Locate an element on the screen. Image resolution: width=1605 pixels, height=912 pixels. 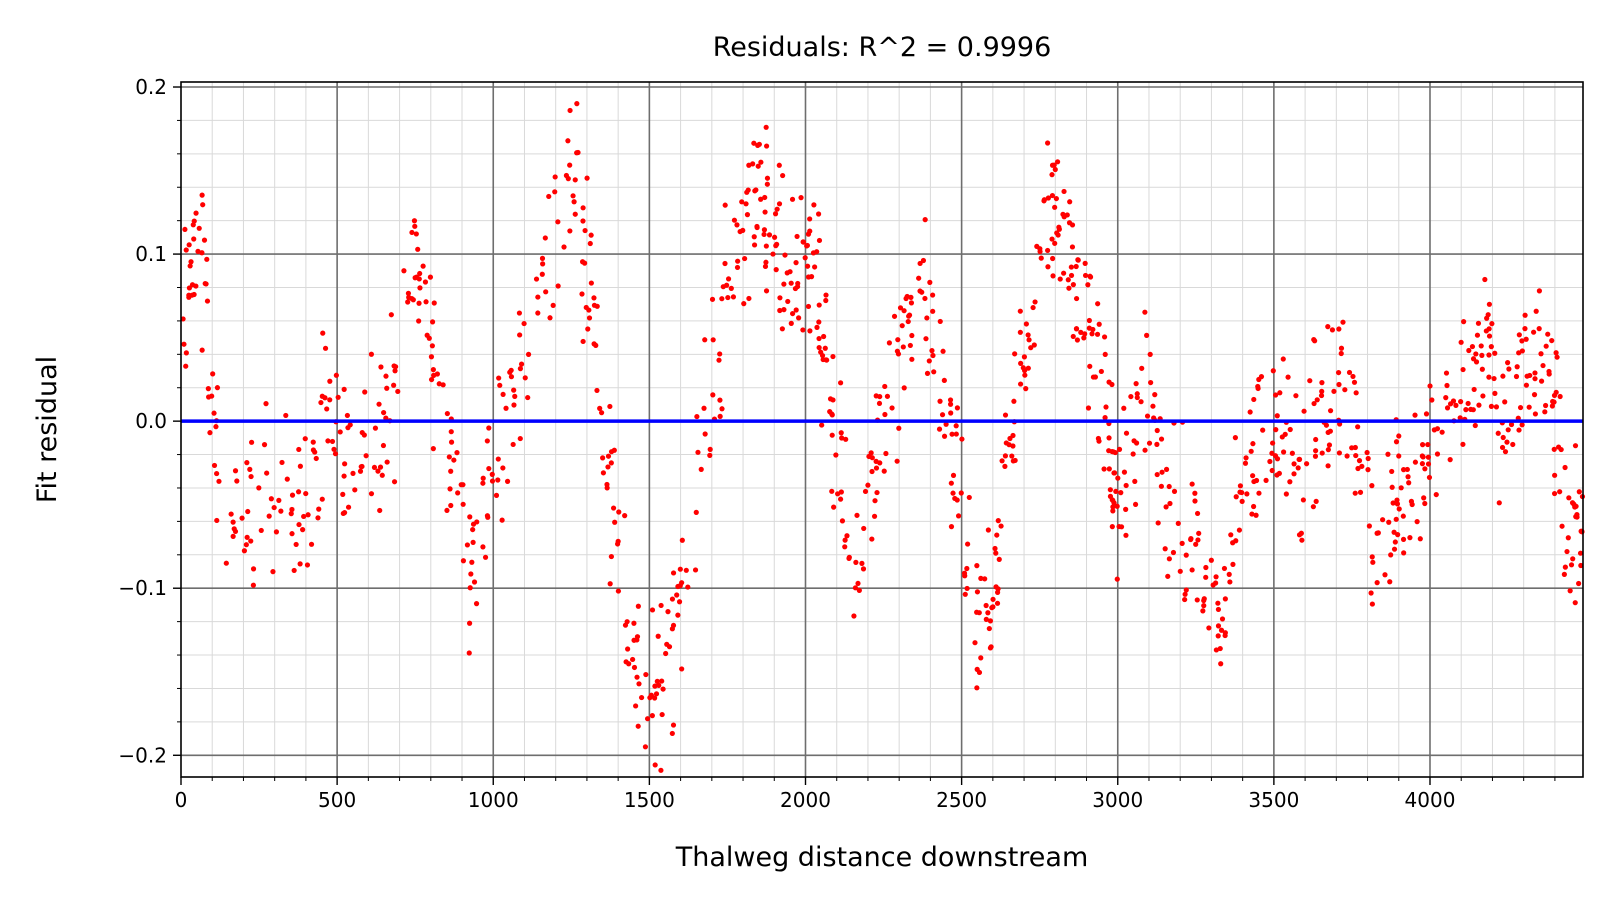
x-tick-label: 2000 is located at coordinates (805, 800).